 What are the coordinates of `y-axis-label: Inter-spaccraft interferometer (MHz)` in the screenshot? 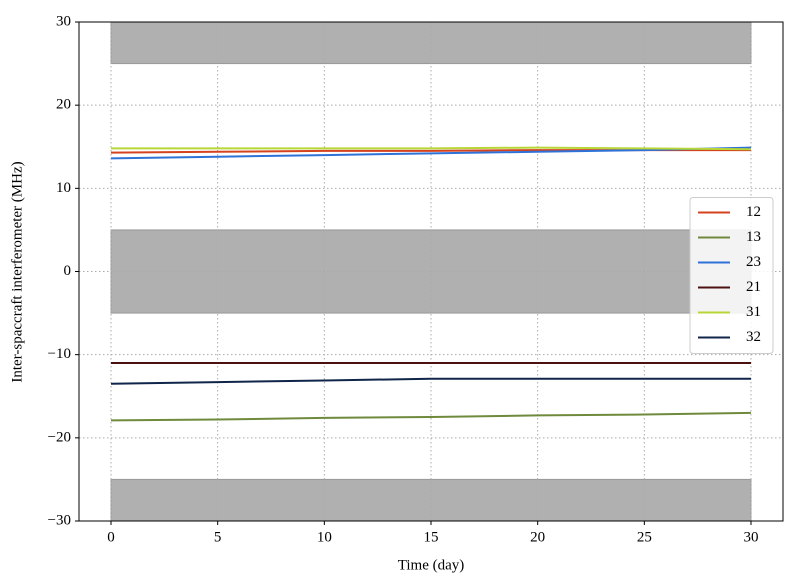 It's located at (17, 271).